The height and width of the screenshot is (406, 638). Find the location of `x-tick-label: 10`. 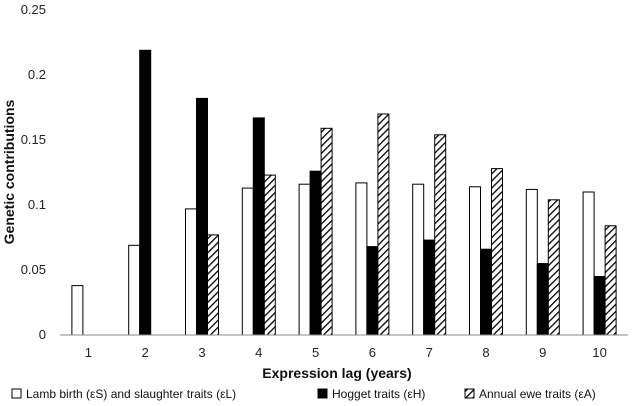

x-tick-label: 10 is located at coordinates (599, 352).